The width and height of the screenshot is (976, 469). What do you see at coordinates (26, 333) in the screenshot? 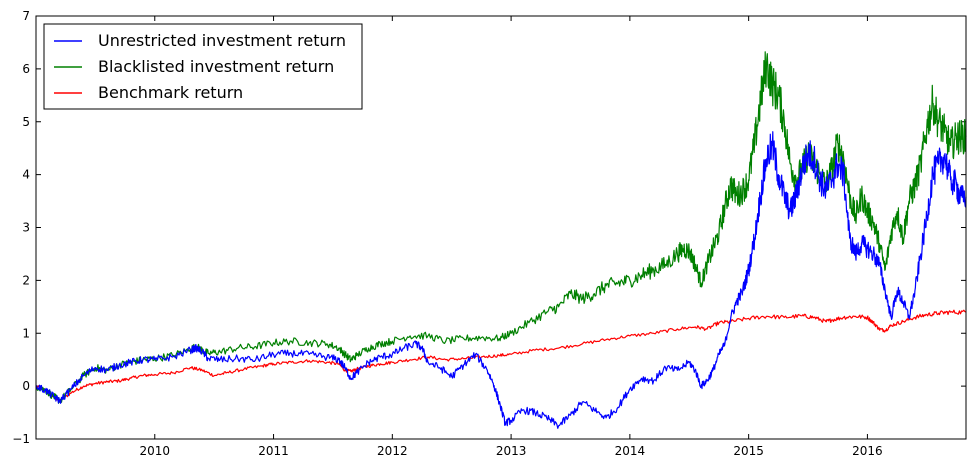
I see `y-tick-label: 1` at bounding box center [26, 333].